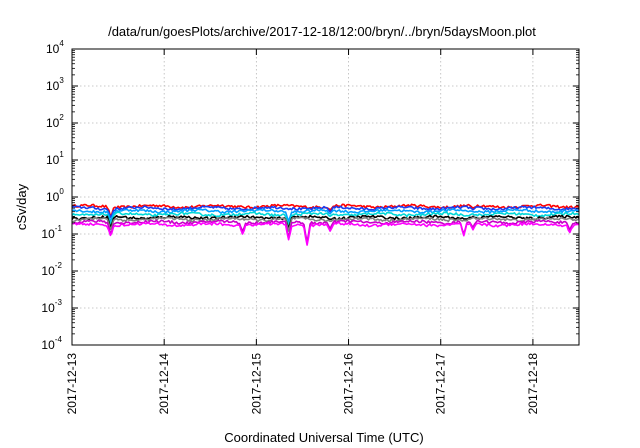 This screenshot has width=640, height=448. I want to click on y-tick-exponent: 3, so click(61, 80).